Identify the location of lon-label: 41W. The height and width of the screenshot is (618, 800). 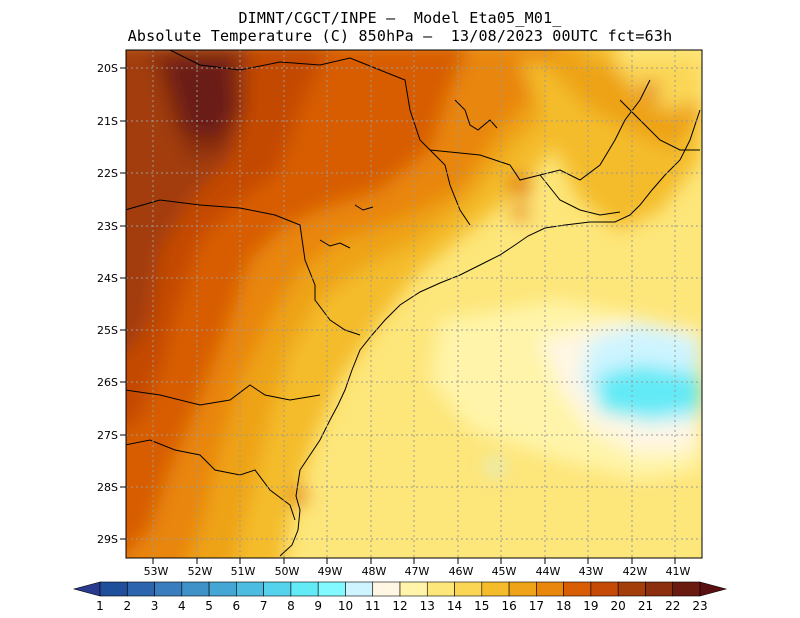
(678, 571).